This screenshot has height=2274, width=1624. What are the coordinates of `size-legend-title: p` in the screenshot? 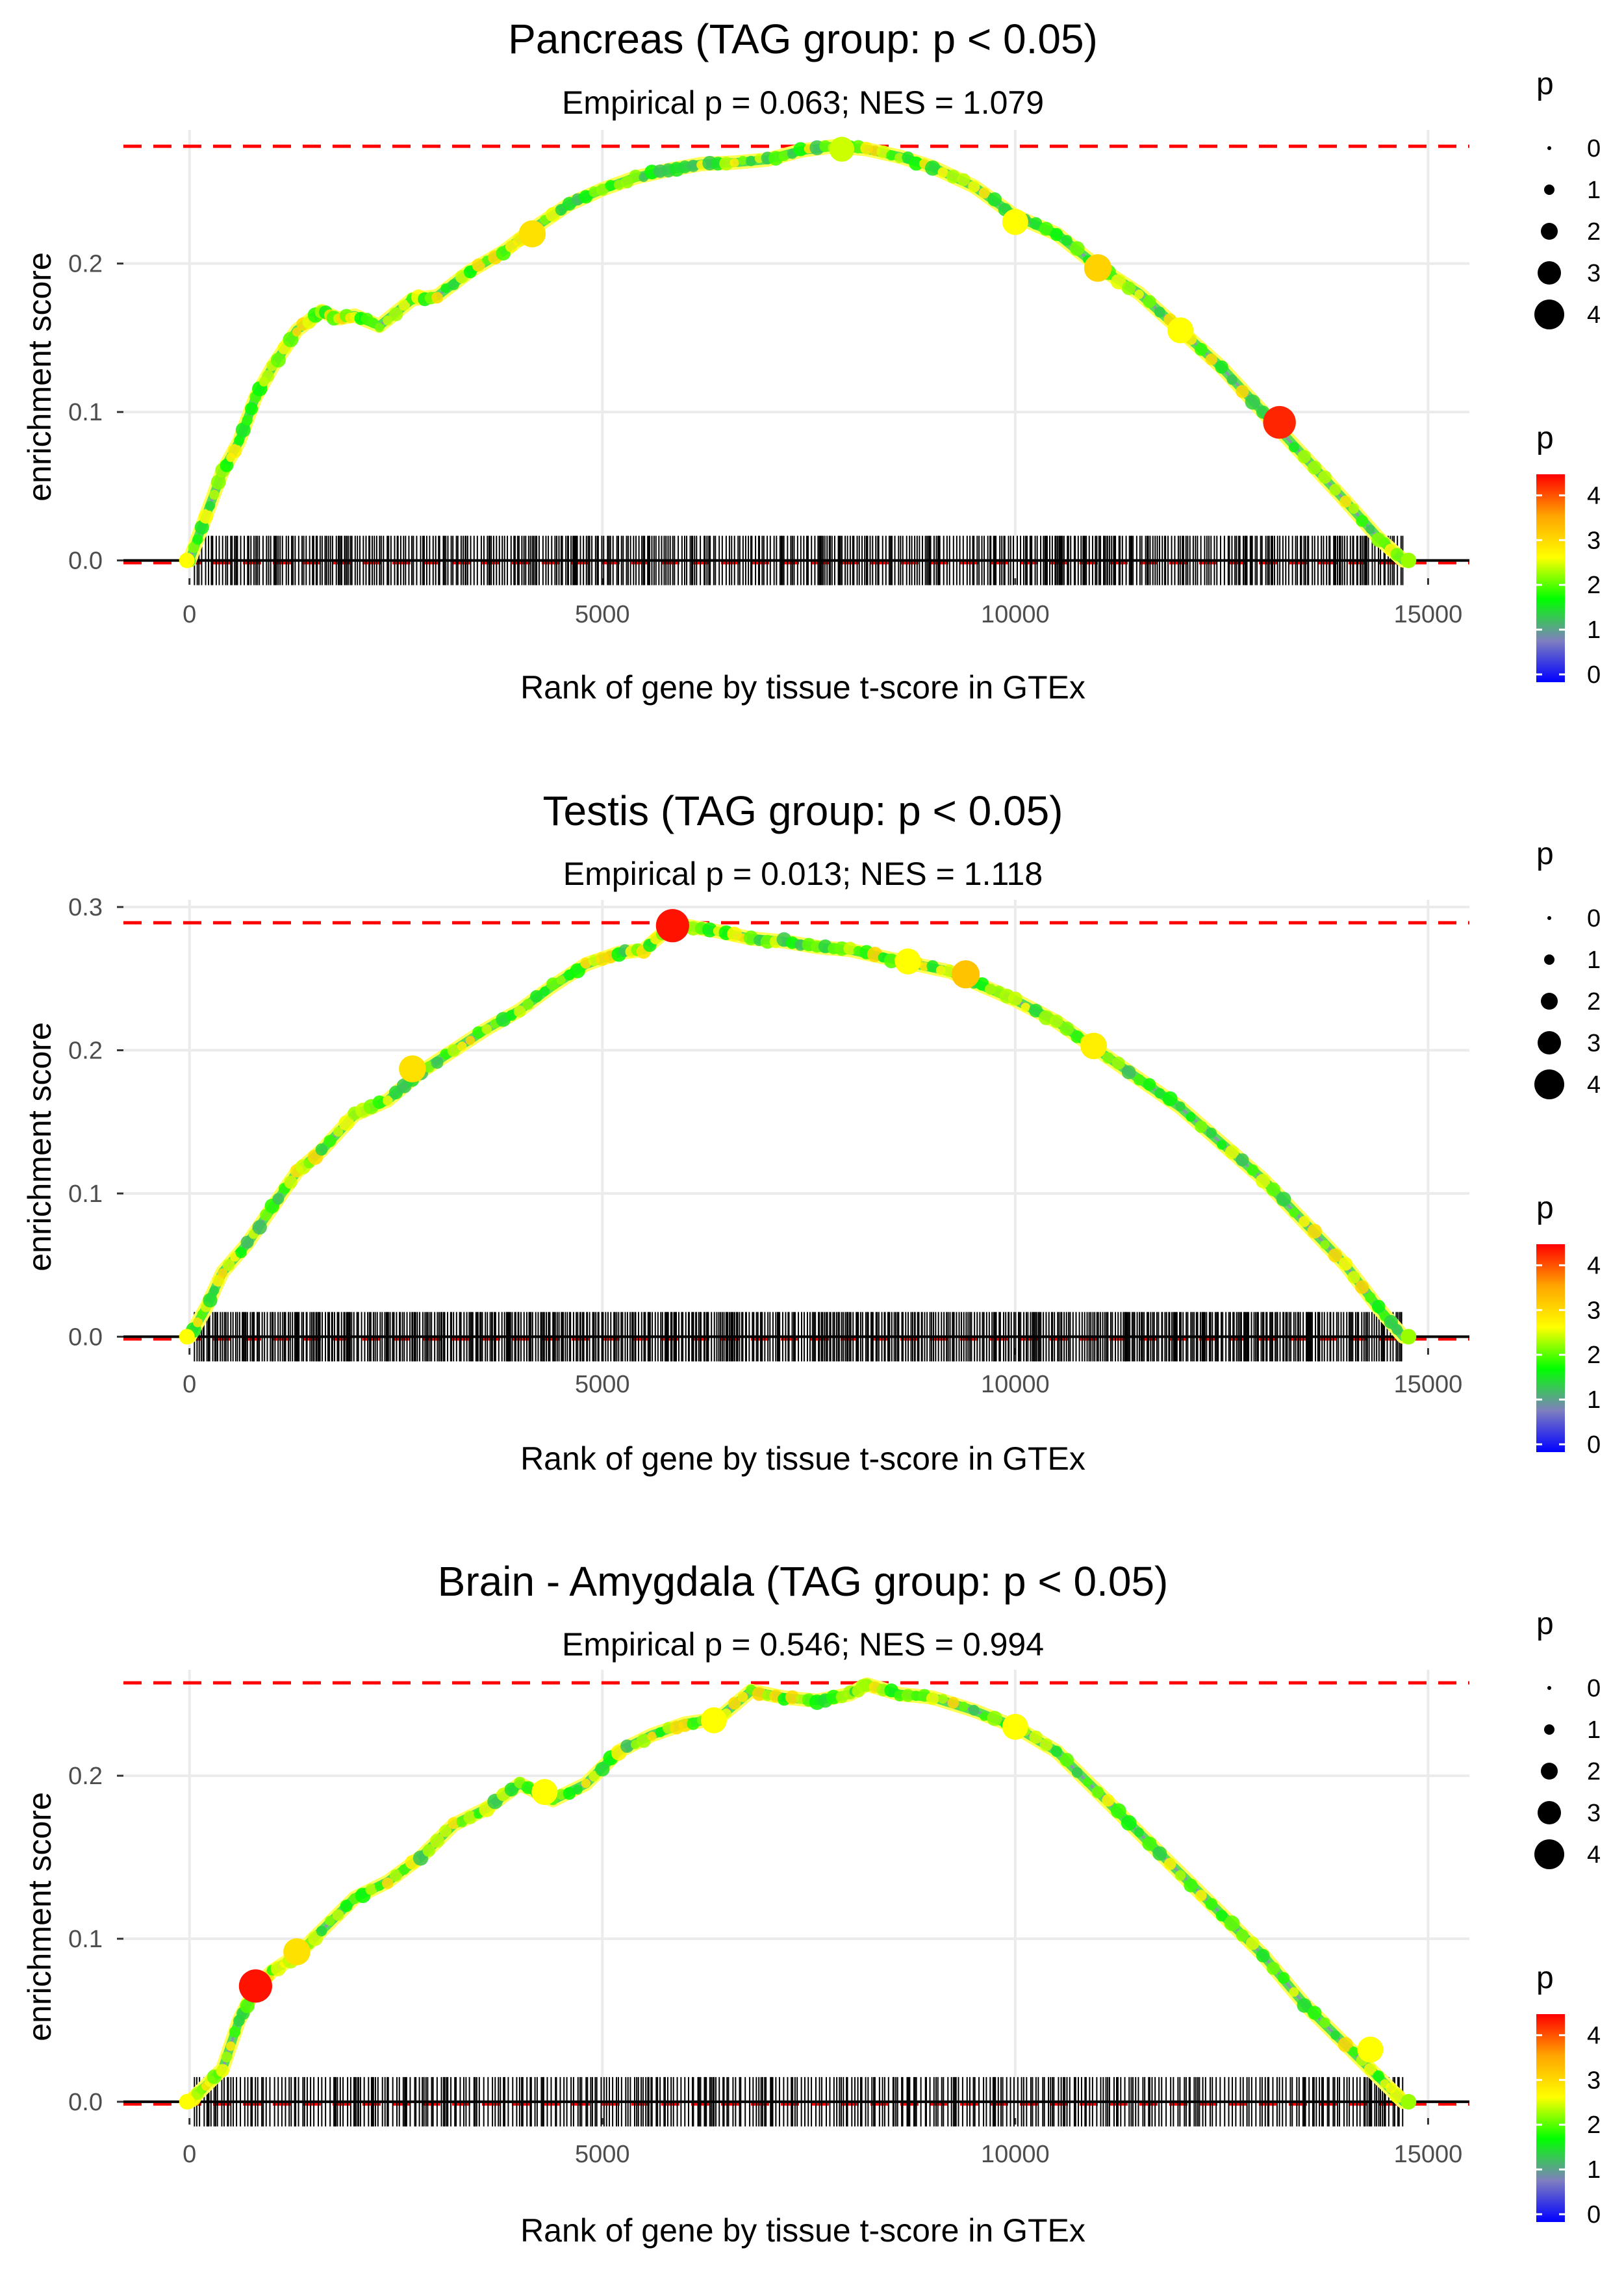 It's located at (1545, 854).